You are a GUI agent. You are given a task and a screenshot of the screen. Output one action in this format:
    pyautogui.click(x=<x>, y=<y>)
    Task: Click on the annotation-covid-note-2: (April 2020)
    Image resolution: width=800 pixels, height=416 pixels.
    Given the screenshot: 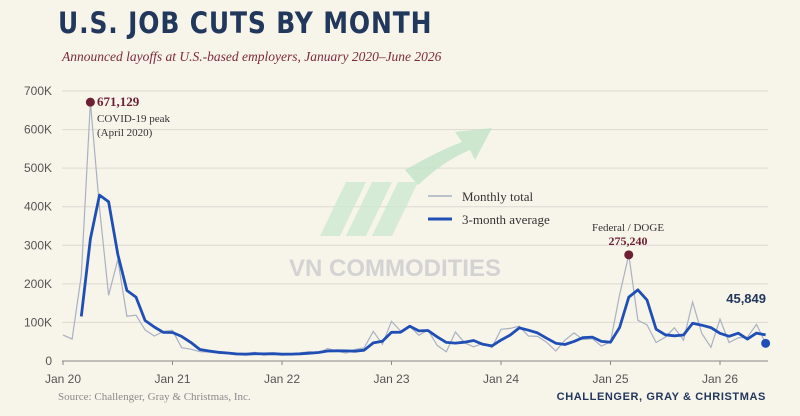 What is the action you would take?
    pyautogui.click(x=125, y=133)
    